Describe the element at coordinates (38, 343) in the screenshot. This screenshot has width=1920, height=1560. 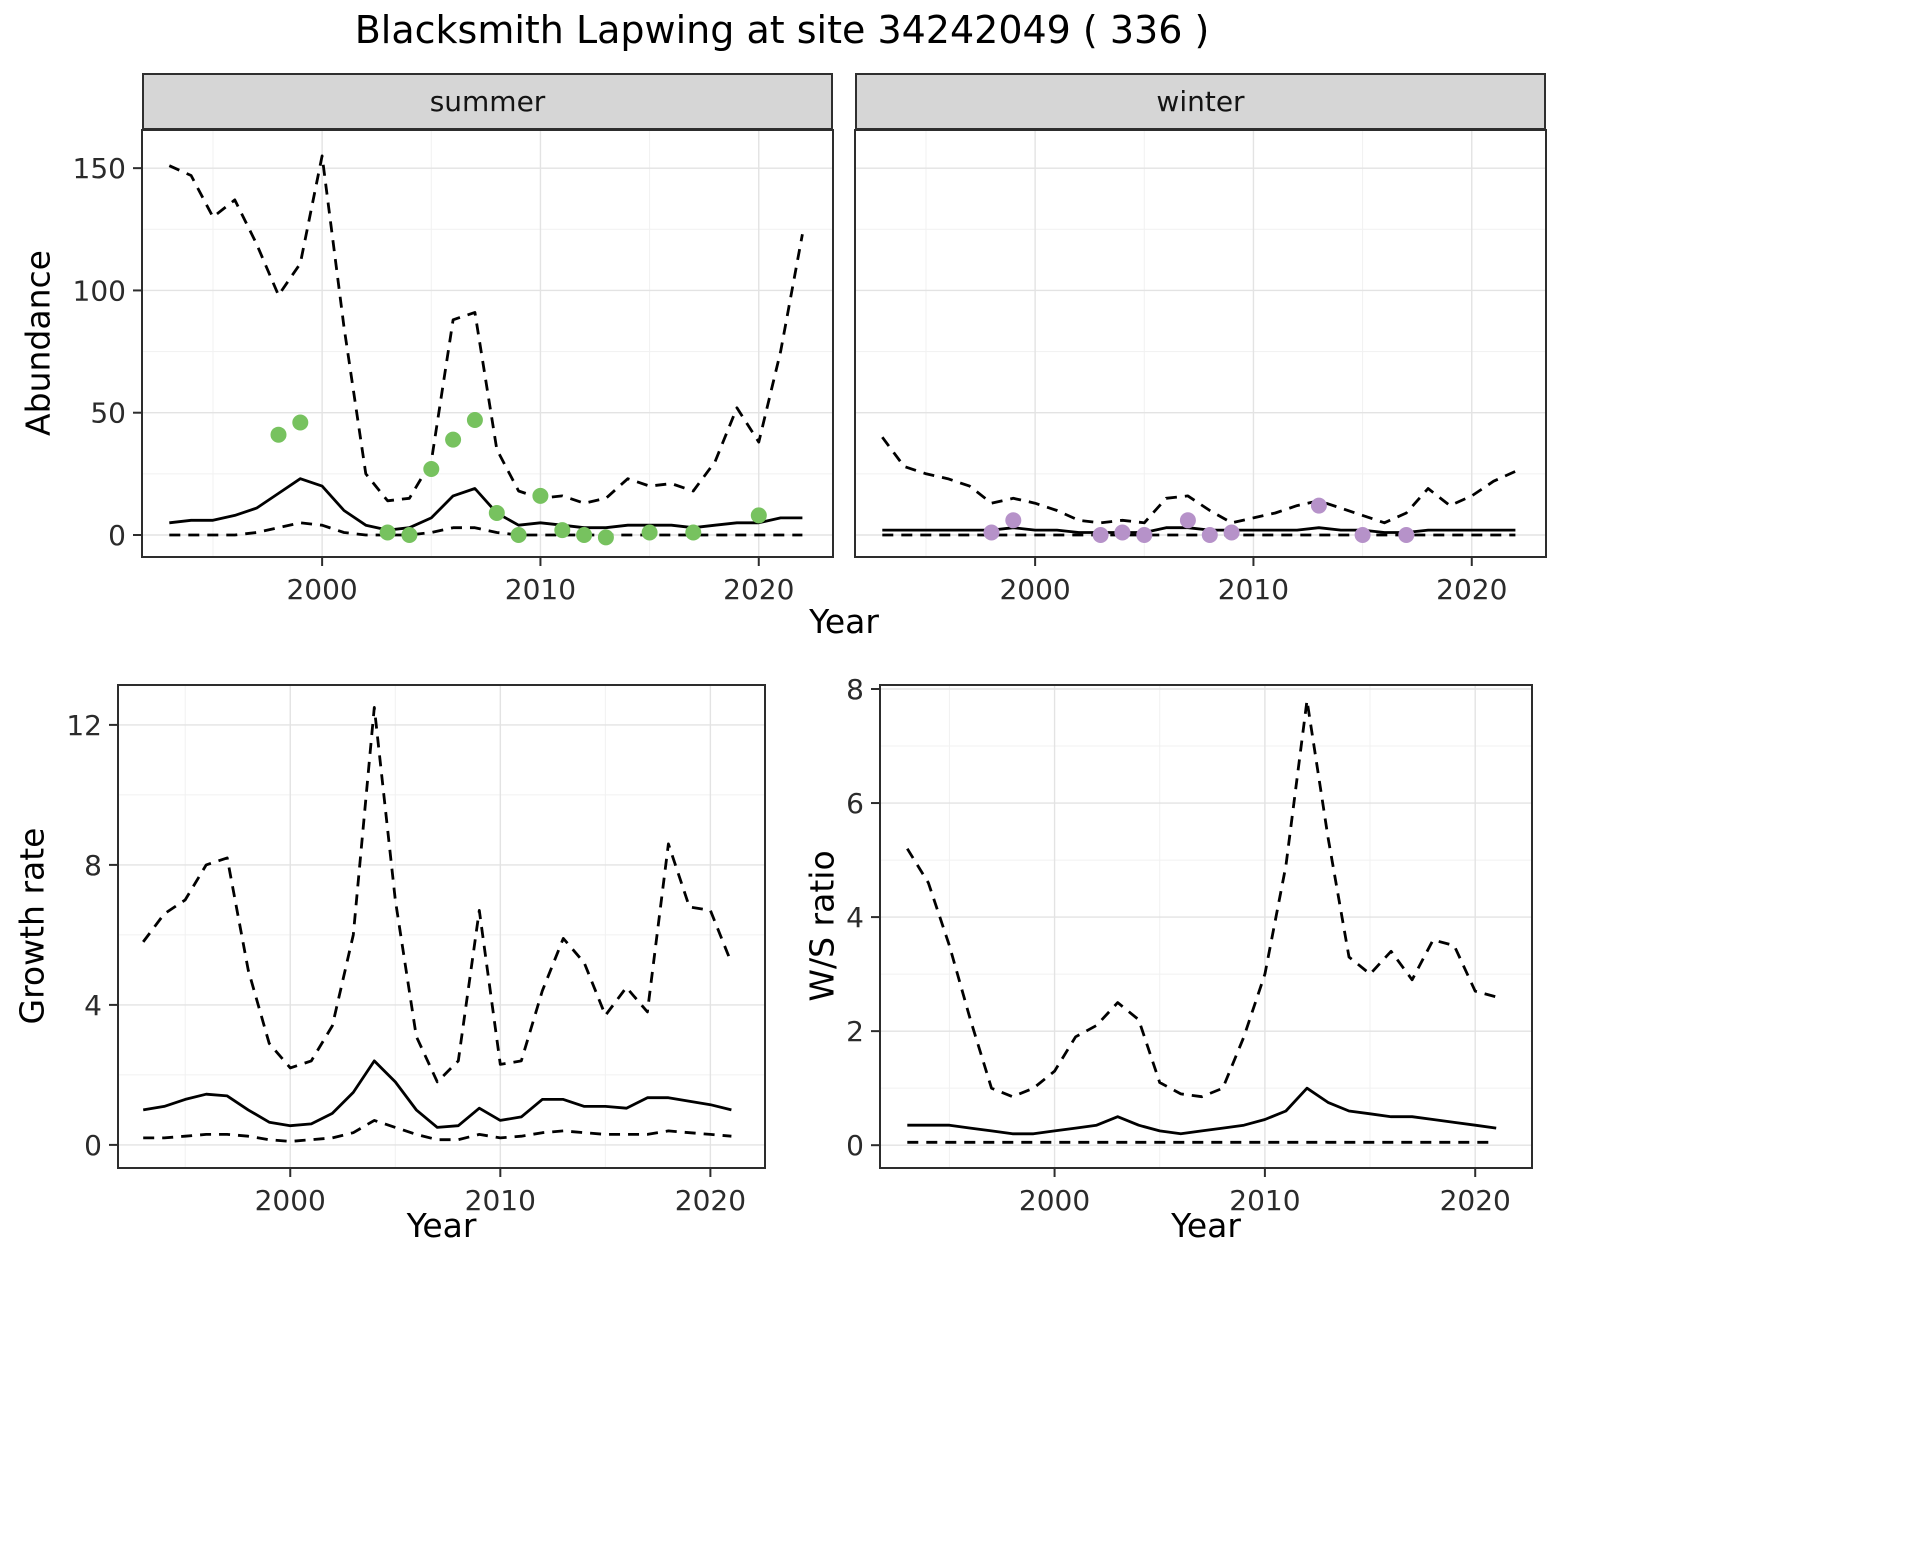
I see `y-axis-title-abundance: Abundance` at that location.